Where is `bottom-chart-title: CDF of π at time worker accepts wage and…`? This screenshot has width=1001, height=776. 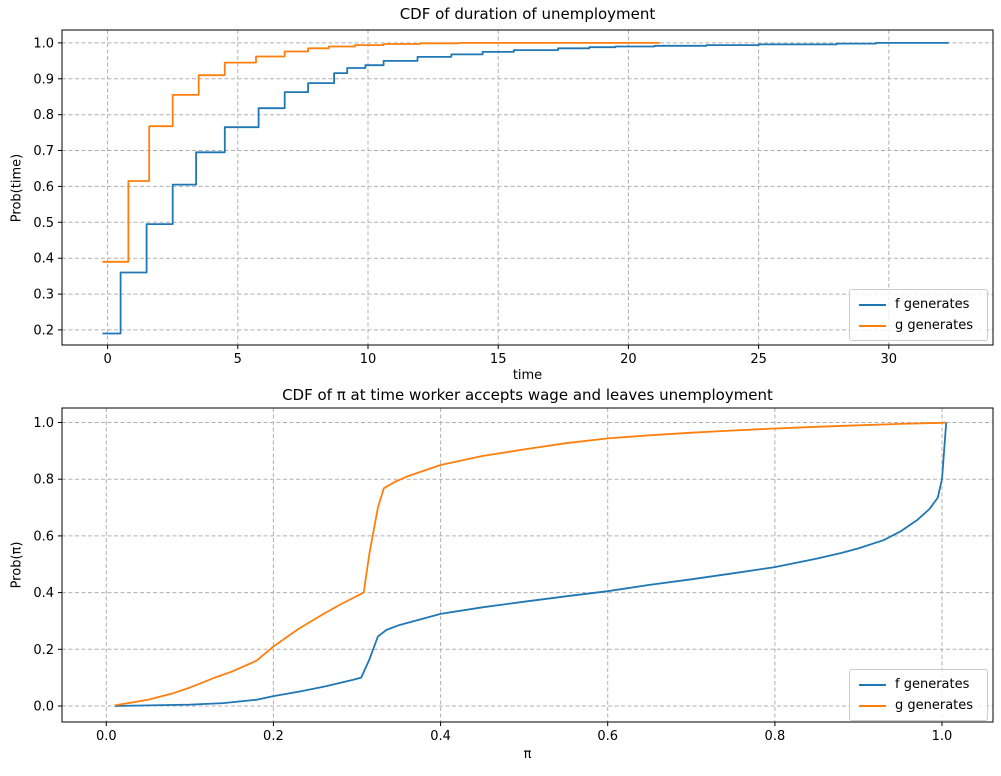
bottom-chart-title: CDF of π at time worker accepts wage and… is located at coordinates (527, 395).